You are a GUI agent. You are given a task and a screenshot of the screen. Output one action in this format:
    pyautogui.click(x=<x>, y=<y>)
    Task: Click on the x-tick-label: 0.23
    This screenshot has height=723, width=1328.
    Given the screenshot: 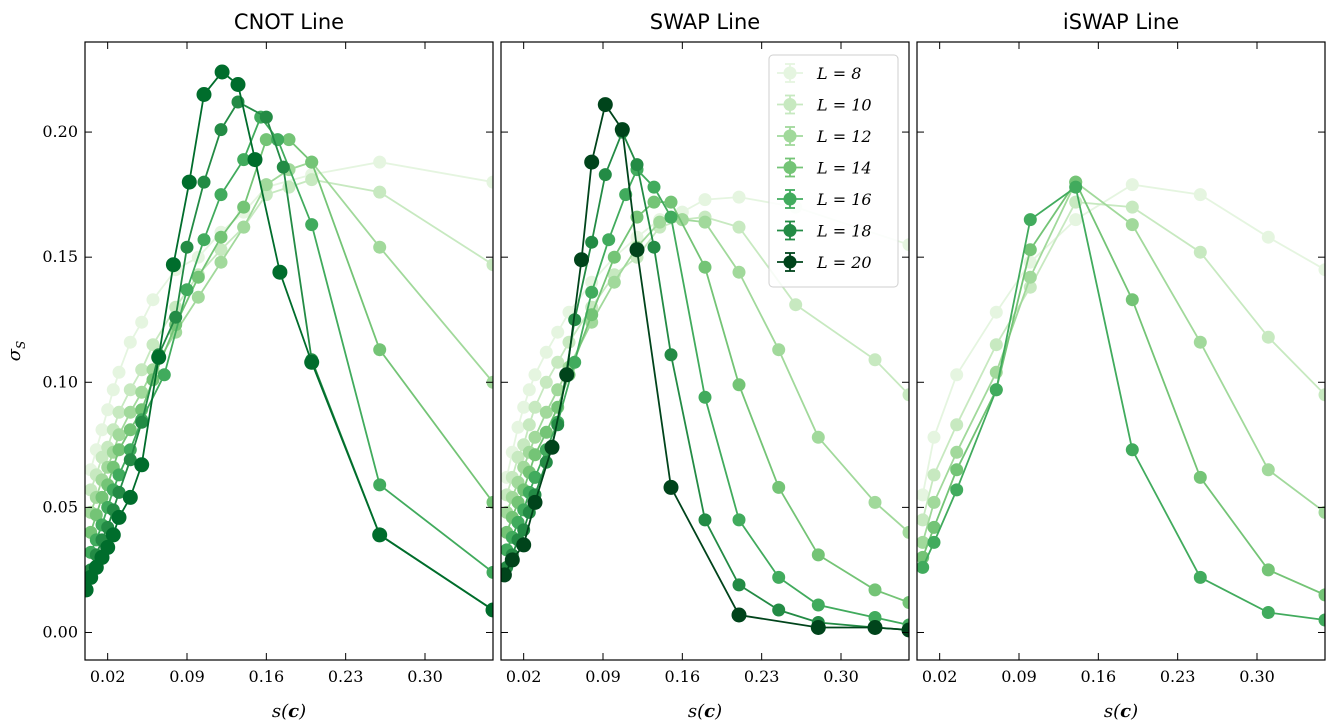 What is the action you would take?
    pyautogui.click(x=762, y=676)
    